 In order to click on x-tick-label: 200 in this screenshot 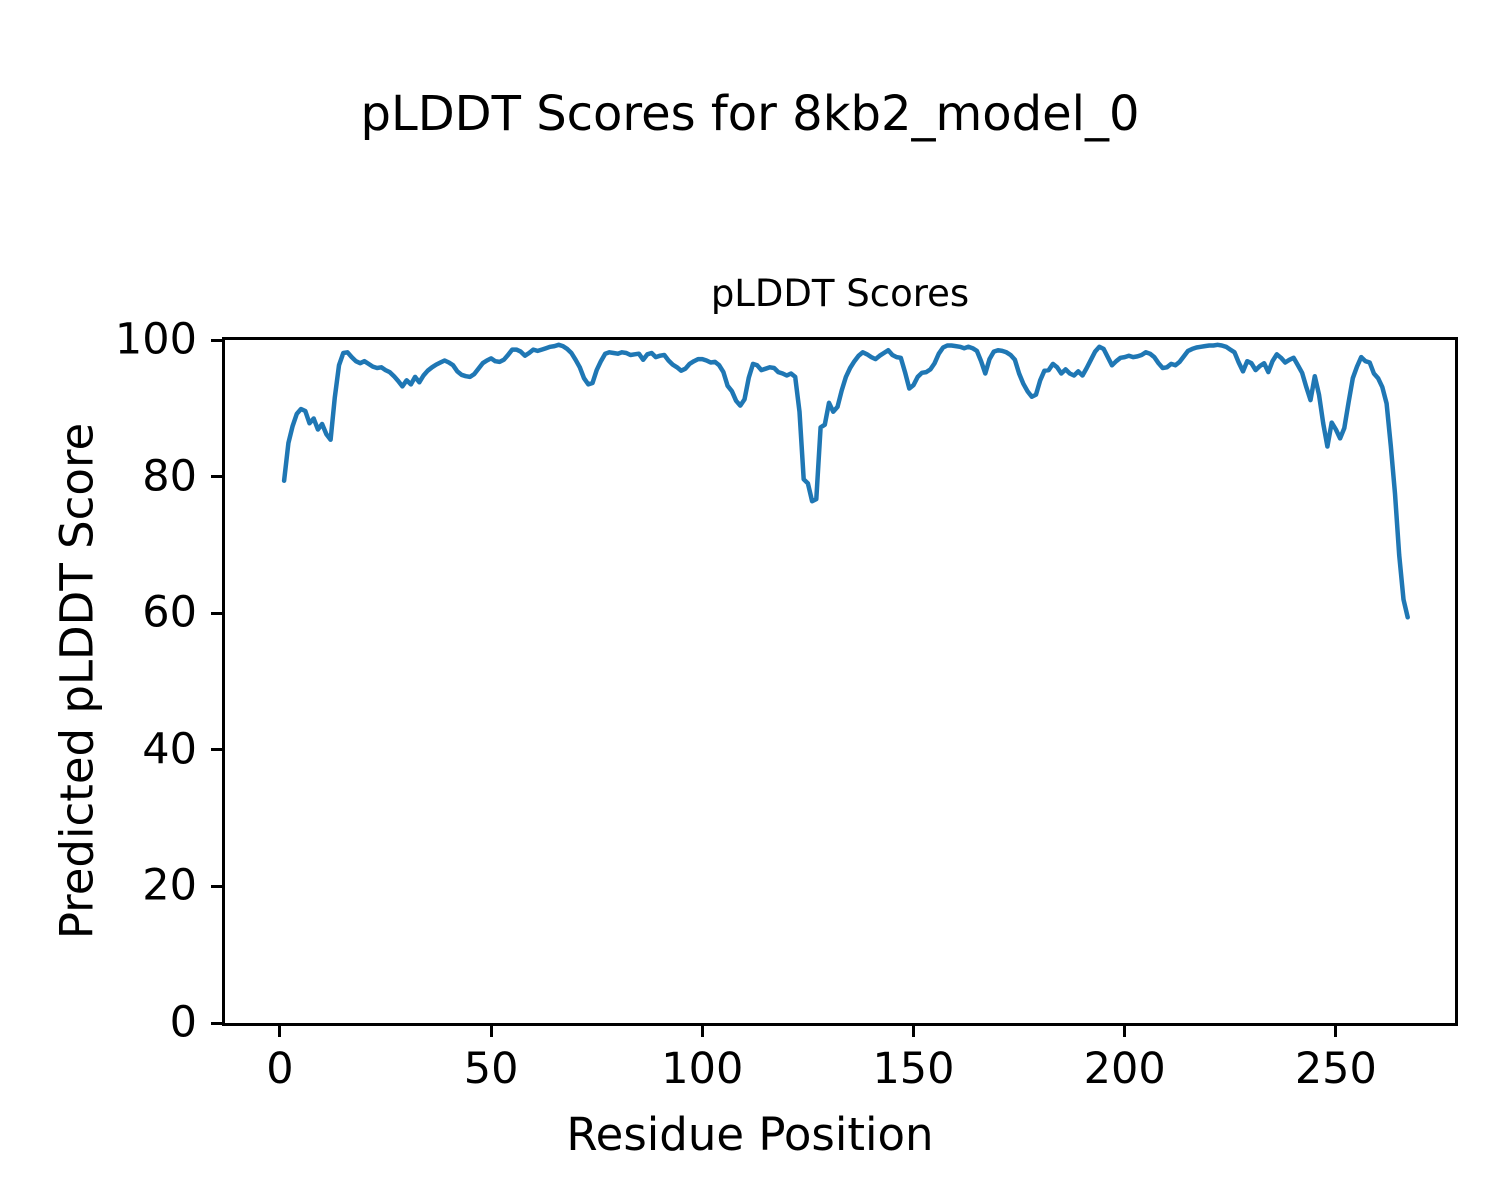, I will do `click(1124, 1069)`.